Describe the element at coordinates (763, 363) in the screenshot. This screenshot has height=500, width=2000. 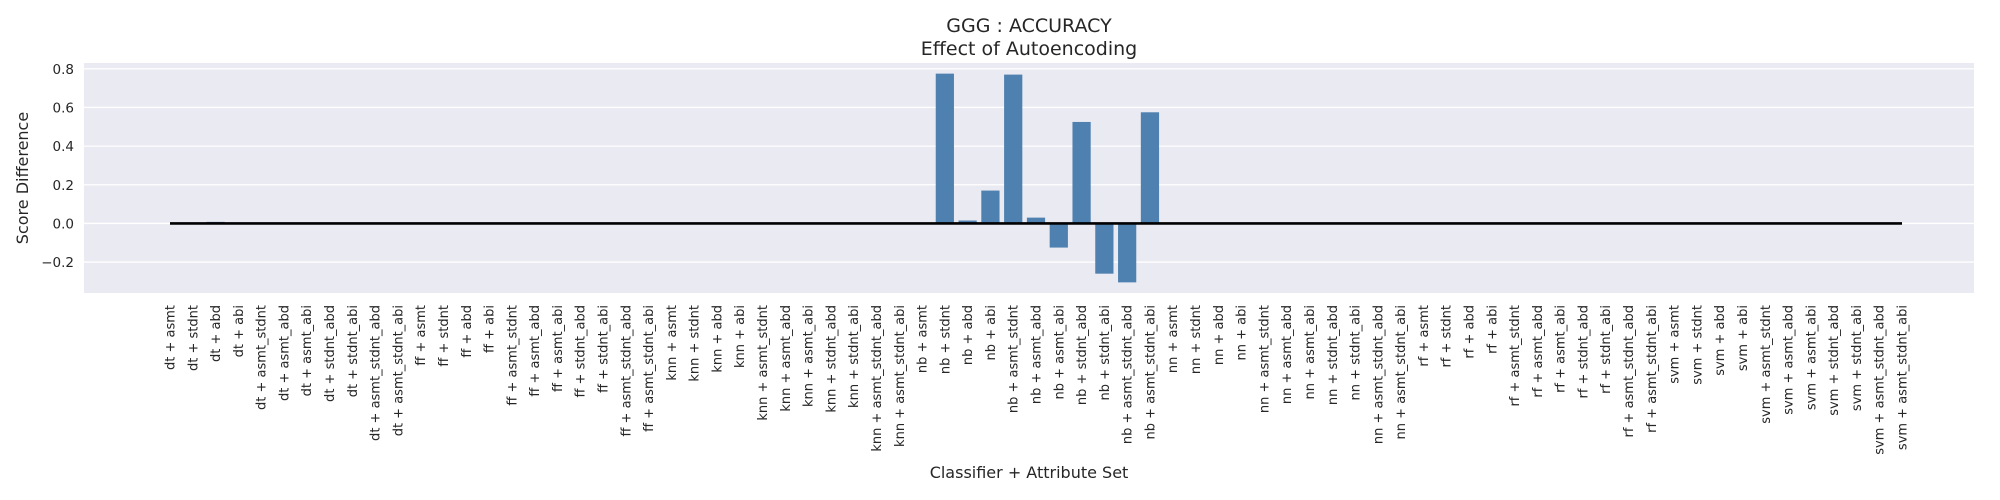
I see `x-tick-label: knn + asmt_stdnt` at that location.